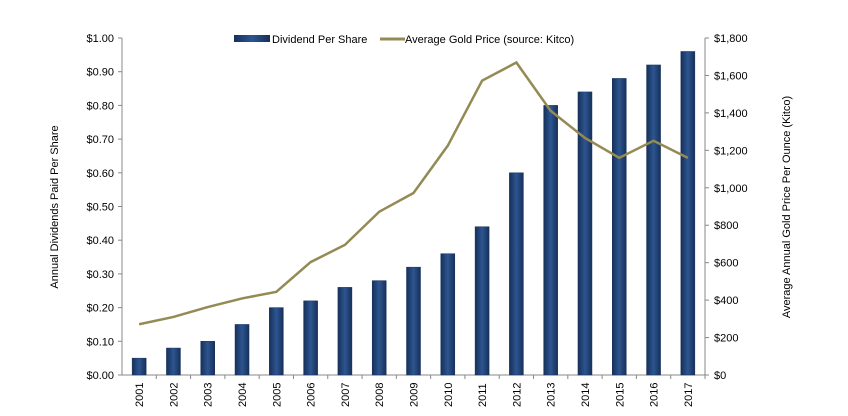 The image size is (848, 416). What do you see at coordinates (689, 395) in the screenshot?
I see `x-tick-label: 2017` at bounding box center [689, 395].